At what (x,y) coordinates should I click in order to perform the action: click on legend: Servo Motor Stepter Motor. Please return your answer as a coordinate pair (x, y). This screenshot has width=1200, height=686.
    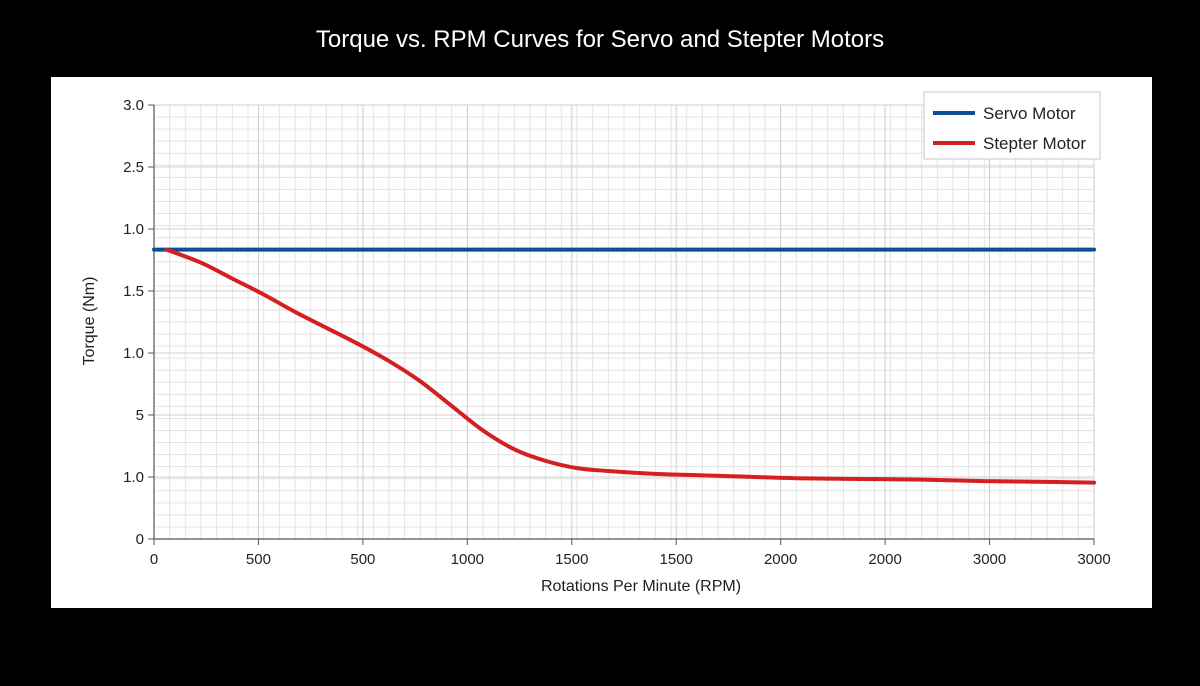
    Looking at the image, I should click on (1012, 125).